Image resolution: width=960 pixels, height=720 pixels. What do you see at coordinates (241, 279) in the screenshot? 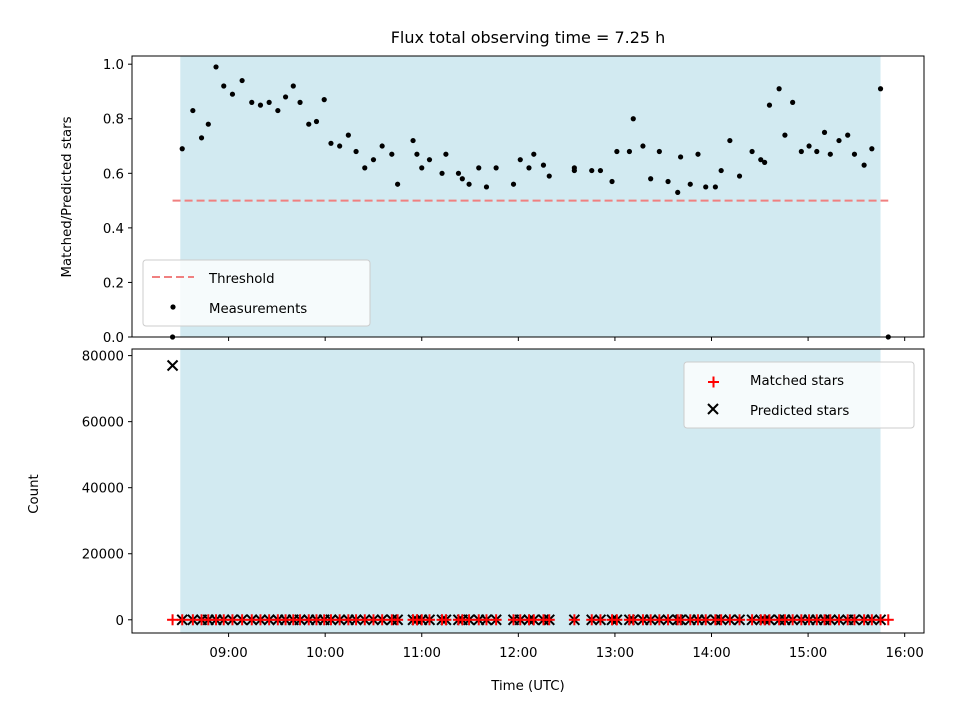
I see `legend-threshold-label: Threshold` at bounding box center [241, 279].